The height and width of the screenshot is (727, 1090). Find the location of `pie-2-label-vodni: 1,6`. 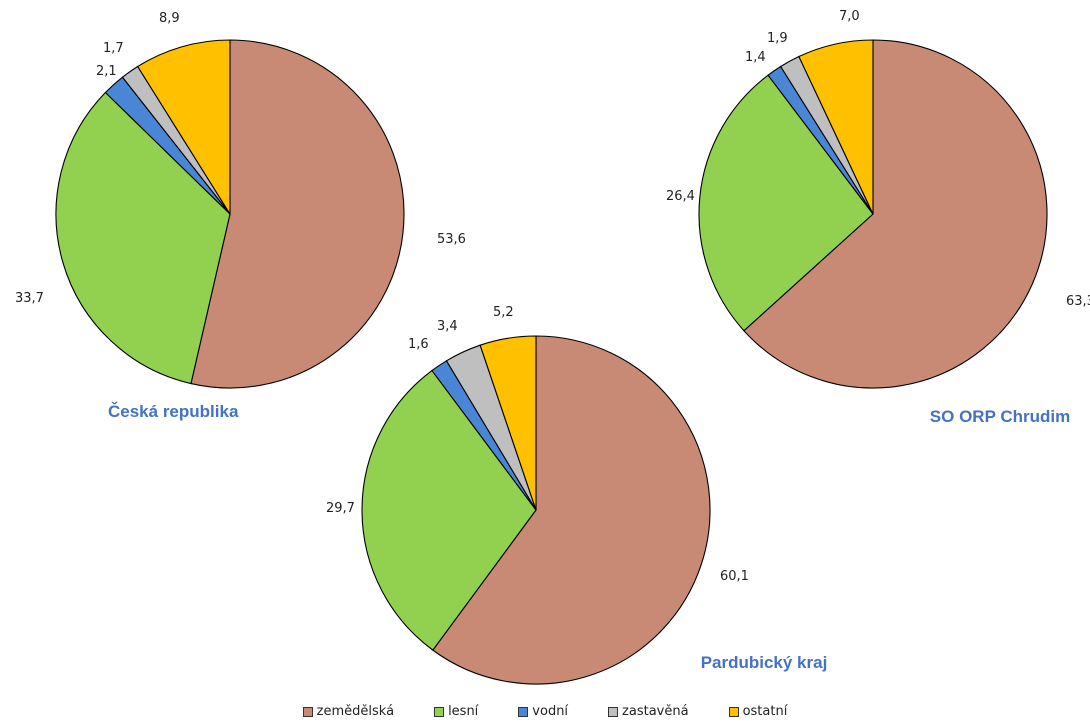

pie-2-label-vodni: 1,6 is located at coordinates (418, 344).